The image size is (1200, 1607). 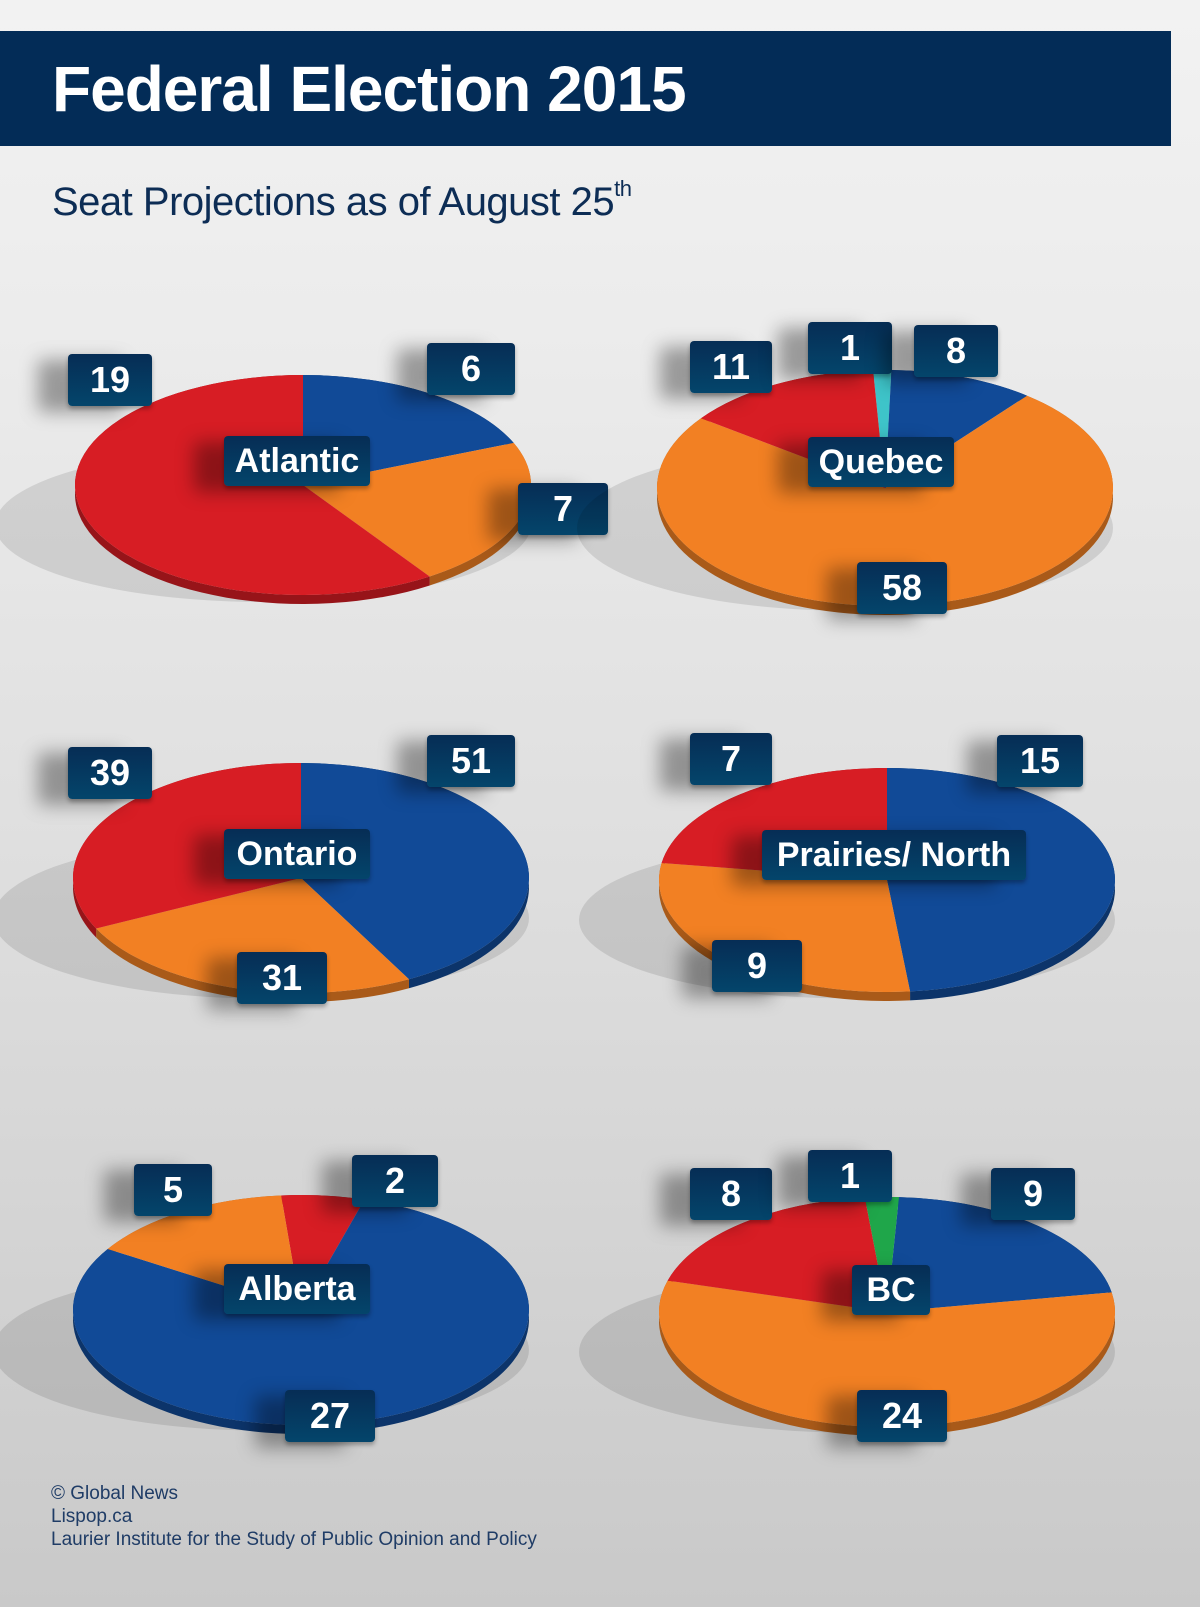 What do you see at coordinates (882, 429) in the screenshot?
I see `pie-slice-bloc` at bounding box center [882, 429].